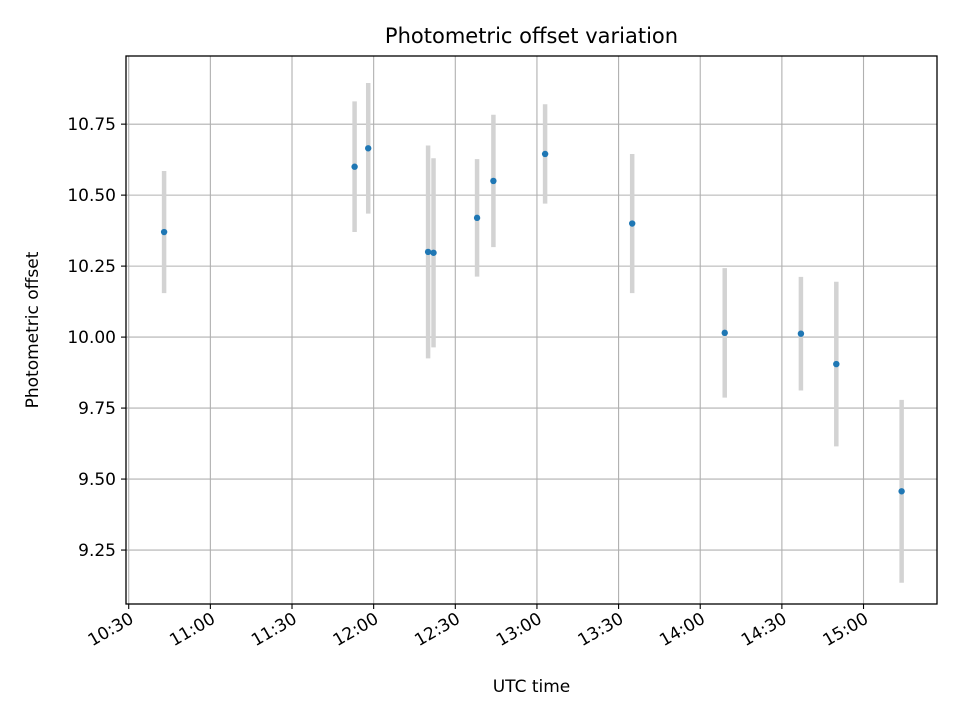  What do you see at coordinates (97, 409) in the screenshot?
I see `y-tick-label: 9.75` at bounding box center [97, 409].